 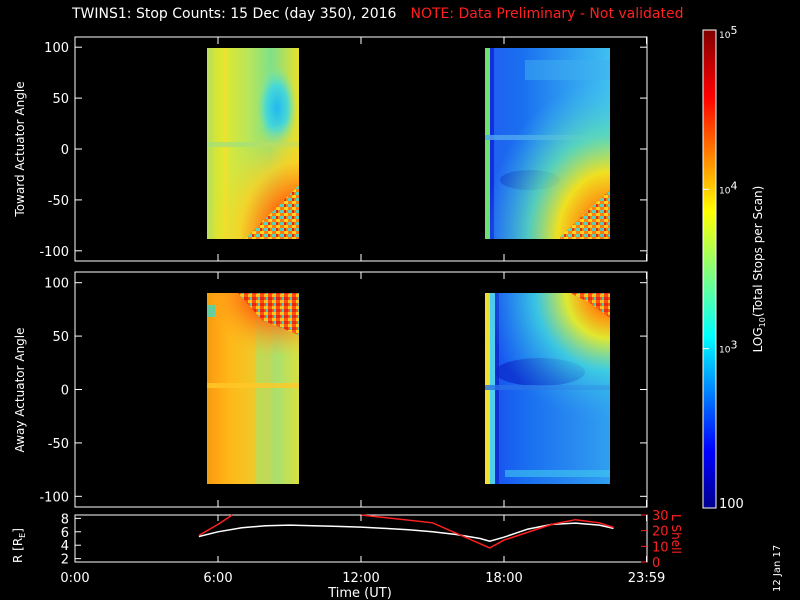 I want to click on time-axis: 0:00 6:00 12:00 18:00 23:59, so click(x=362, y=550).